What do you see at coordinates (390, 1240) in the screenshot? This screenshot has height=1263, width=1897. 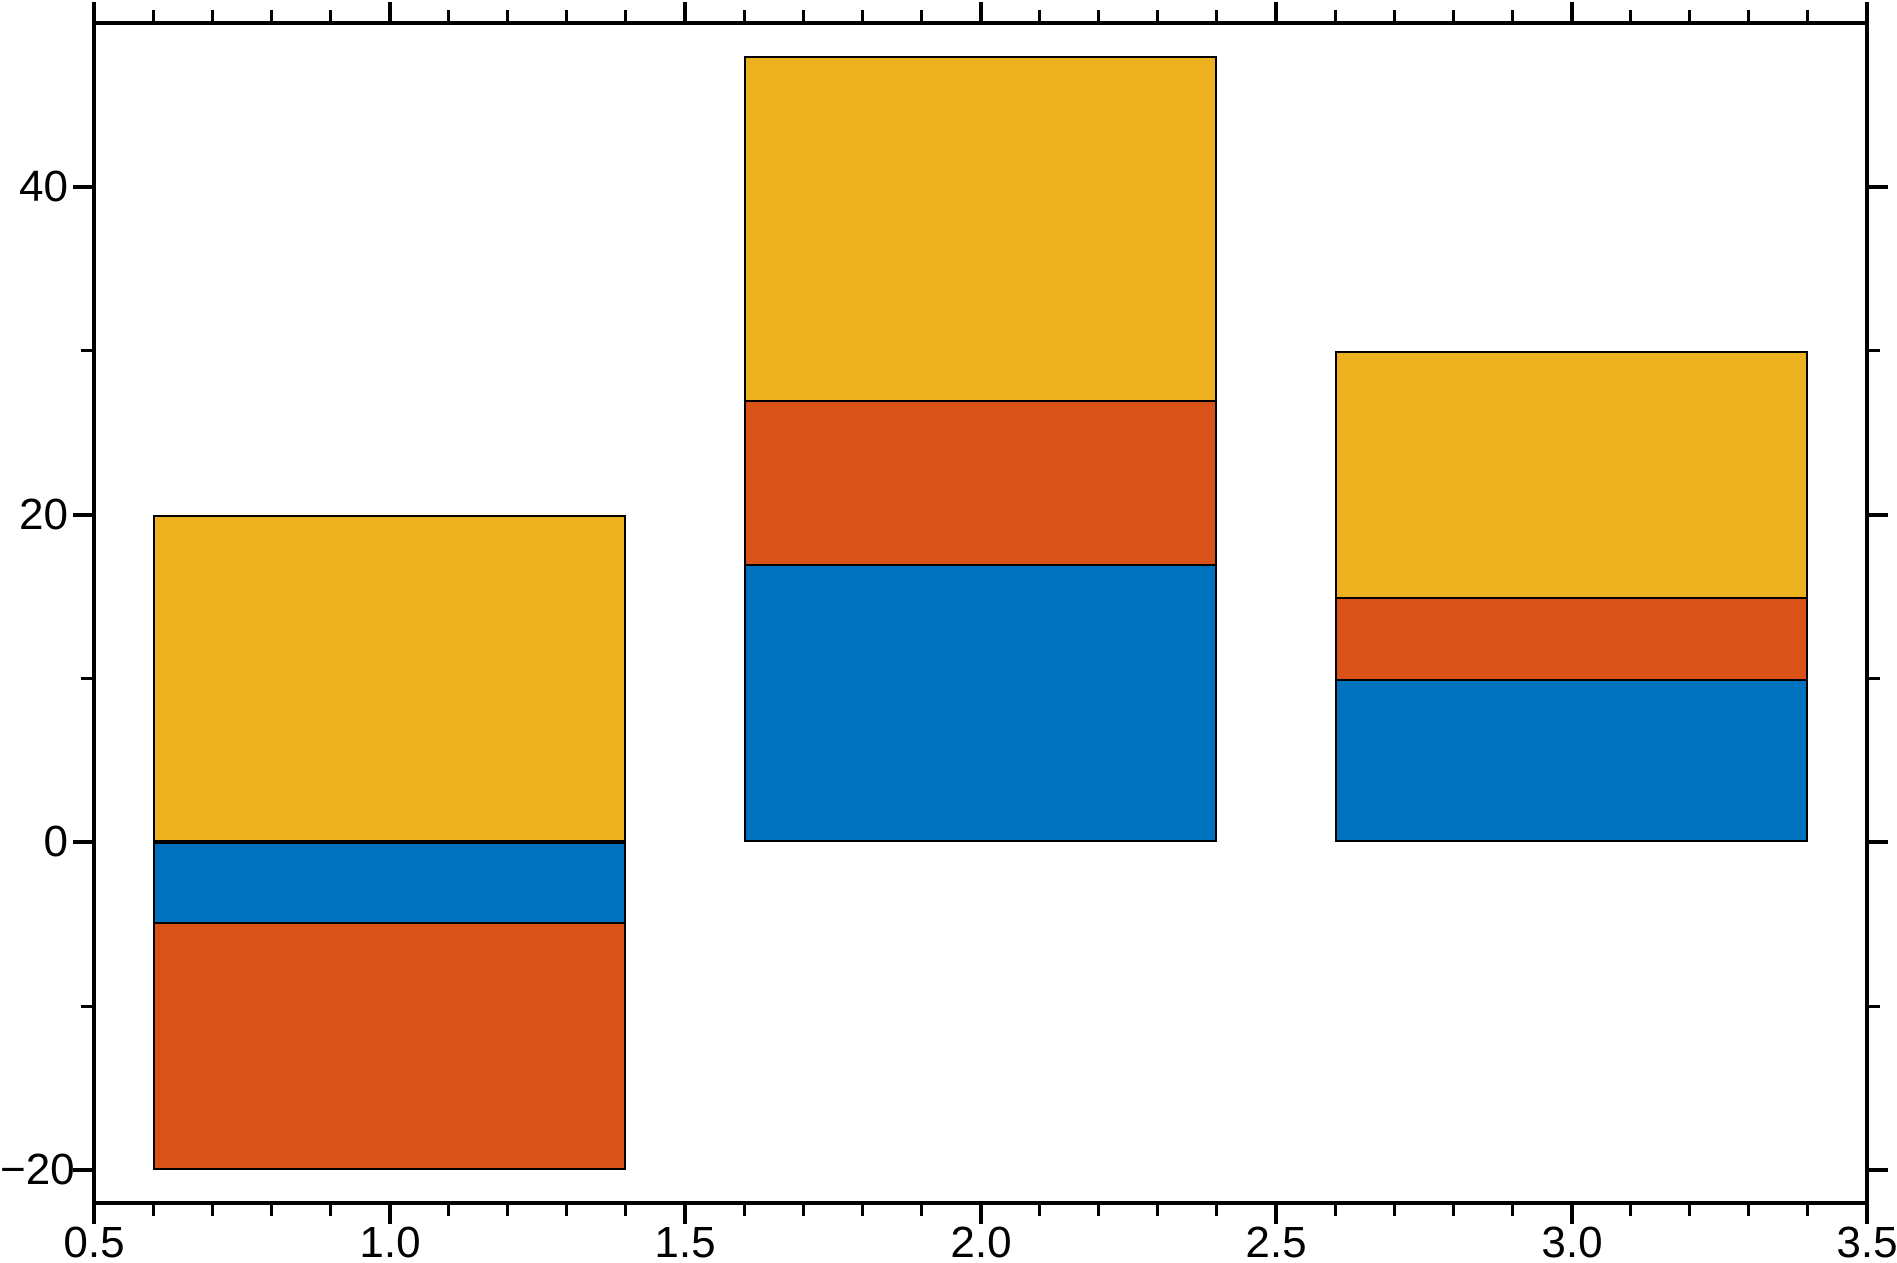 I see `x-tick-label: 1.0` at bounding box center [390, 1240].